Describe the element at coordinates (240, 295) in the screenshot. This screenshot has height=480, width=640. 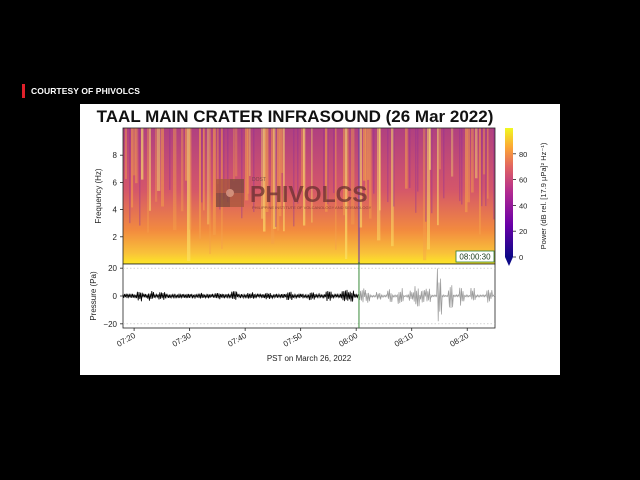
I see `waveform-trace-before` at that location.